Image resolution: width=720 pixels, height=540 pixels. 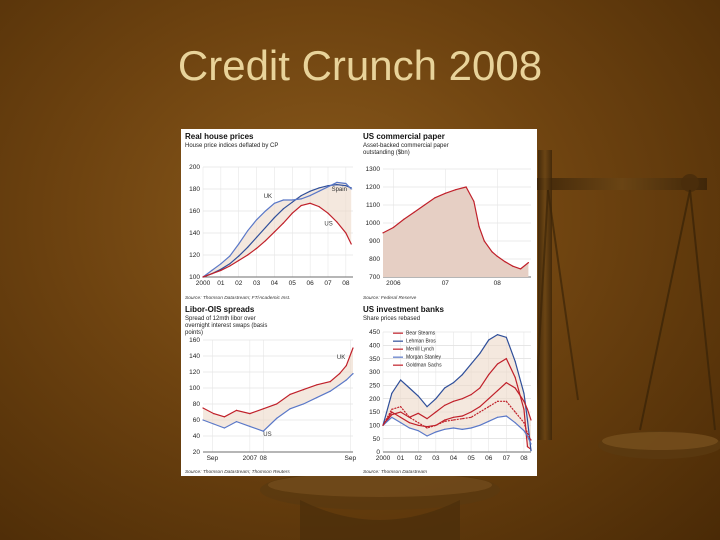 I want to click on libor-x-tick-label: Sep, so click(x=351, y=458).